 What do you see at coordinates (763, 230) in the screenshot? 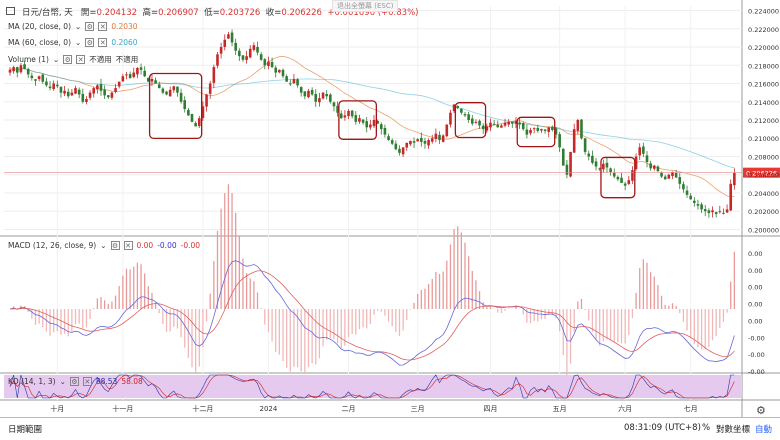
I see `price-tick-label: 0.200000` at bounding box center [763, 230].